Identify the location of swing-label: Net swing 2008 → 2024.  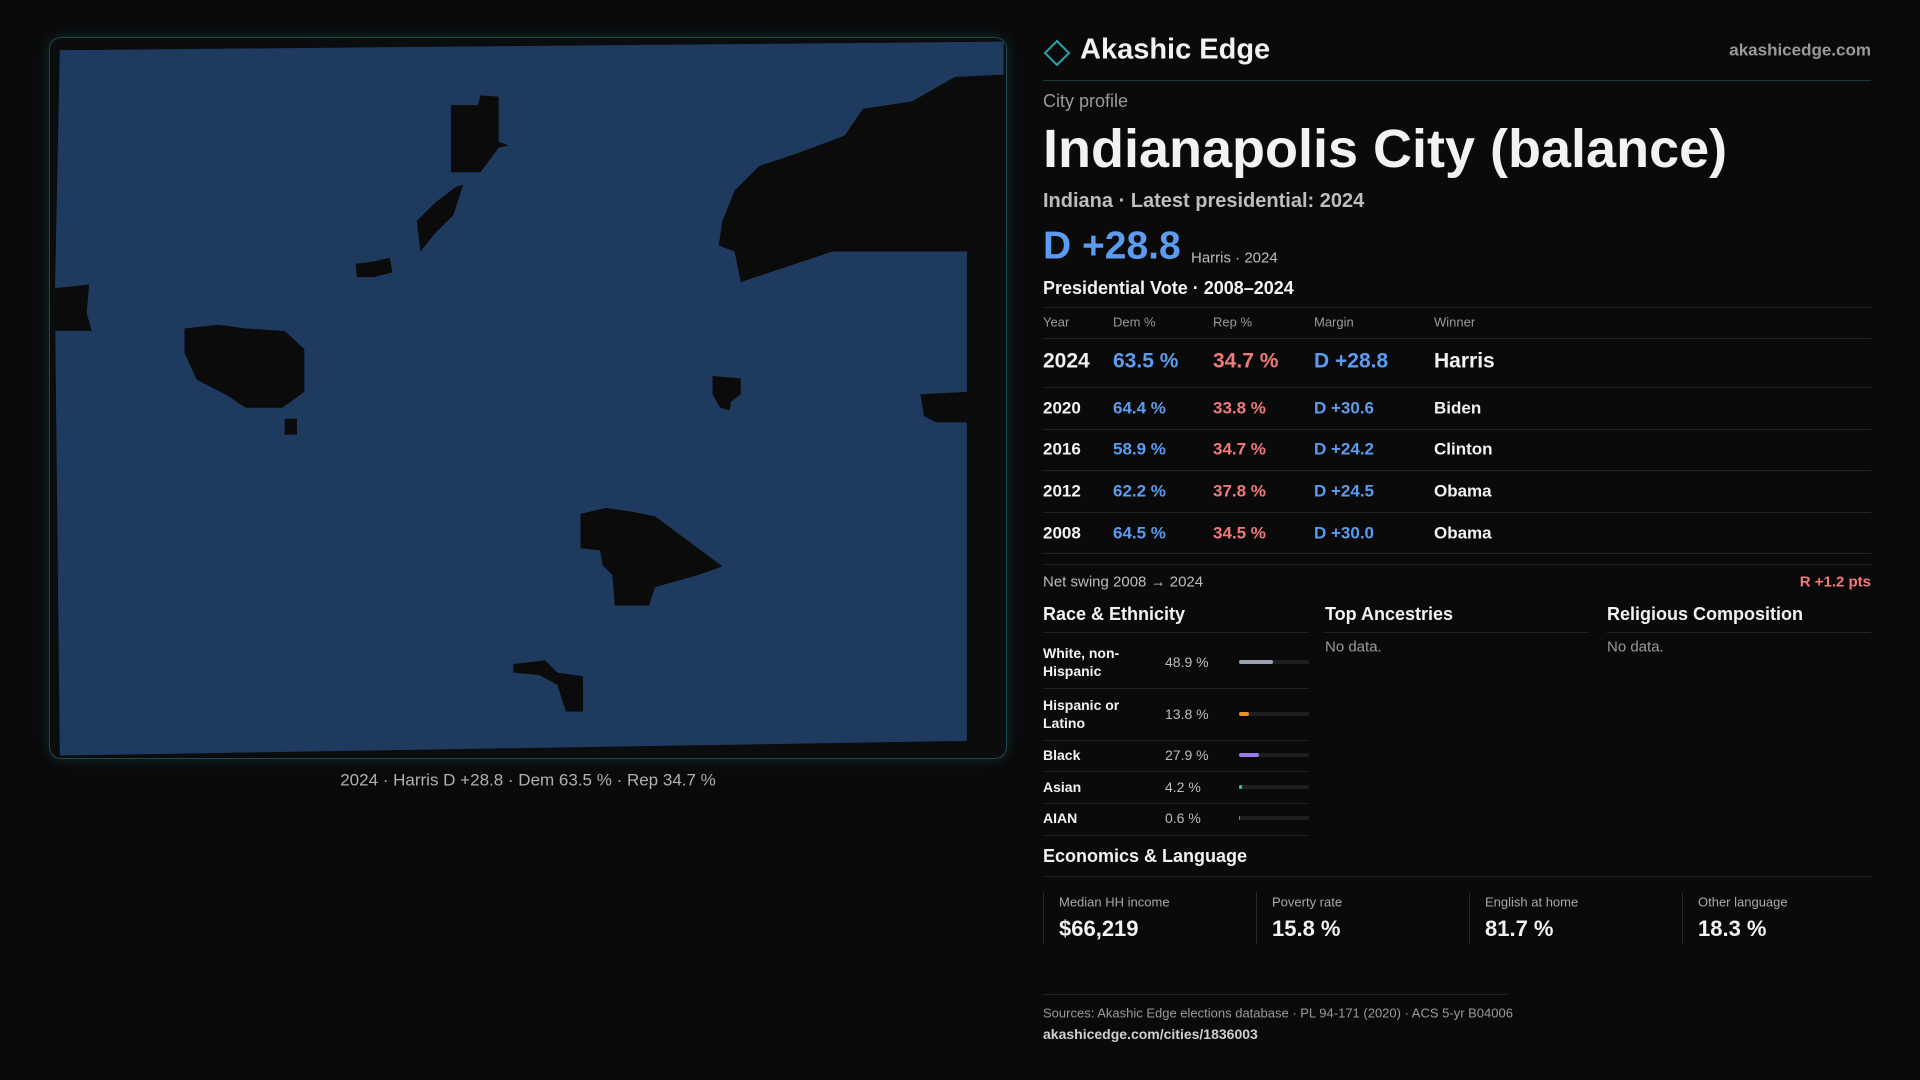
(1123, 582).